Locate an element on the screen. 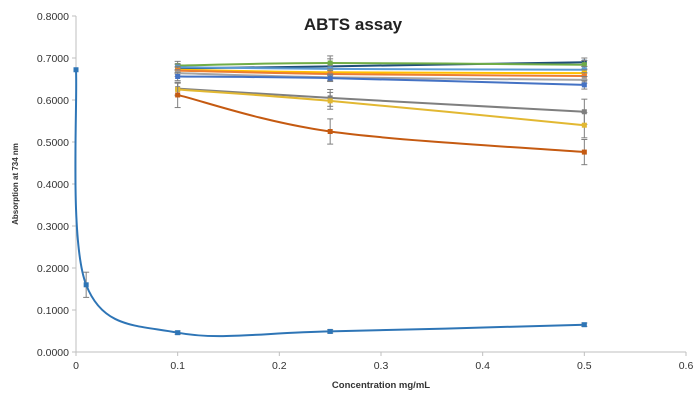 This screenshot has width=698, height=403. y-axis-label: Absorption at 734 nm is located at coordinates (15, 184).